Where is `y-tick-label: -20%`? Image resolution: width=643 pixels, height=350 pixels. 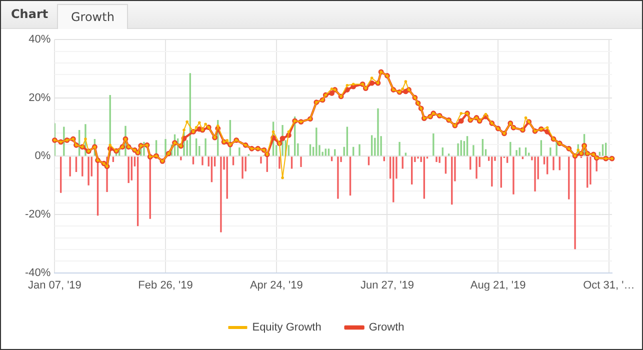
y-tick-label: -20% is located at coordinates (37, 214).